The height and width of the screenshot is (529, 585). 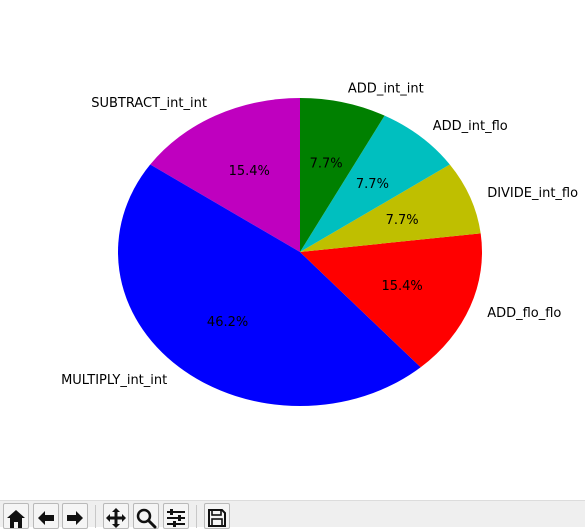 I want to click on slice-category-label: ADD_int_int, so click(x=386, y=89).